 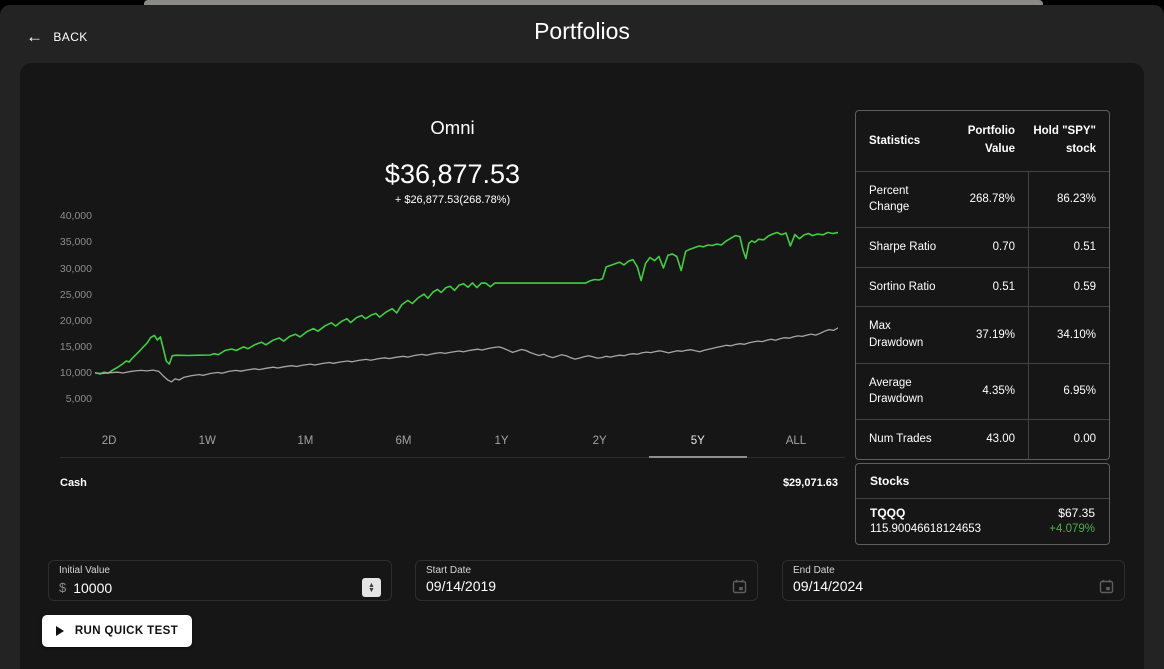 What do you see at coordinates (814, 570) in the screenshot?
I see `end-date-label: End Date` at bounding box center [814, 570].